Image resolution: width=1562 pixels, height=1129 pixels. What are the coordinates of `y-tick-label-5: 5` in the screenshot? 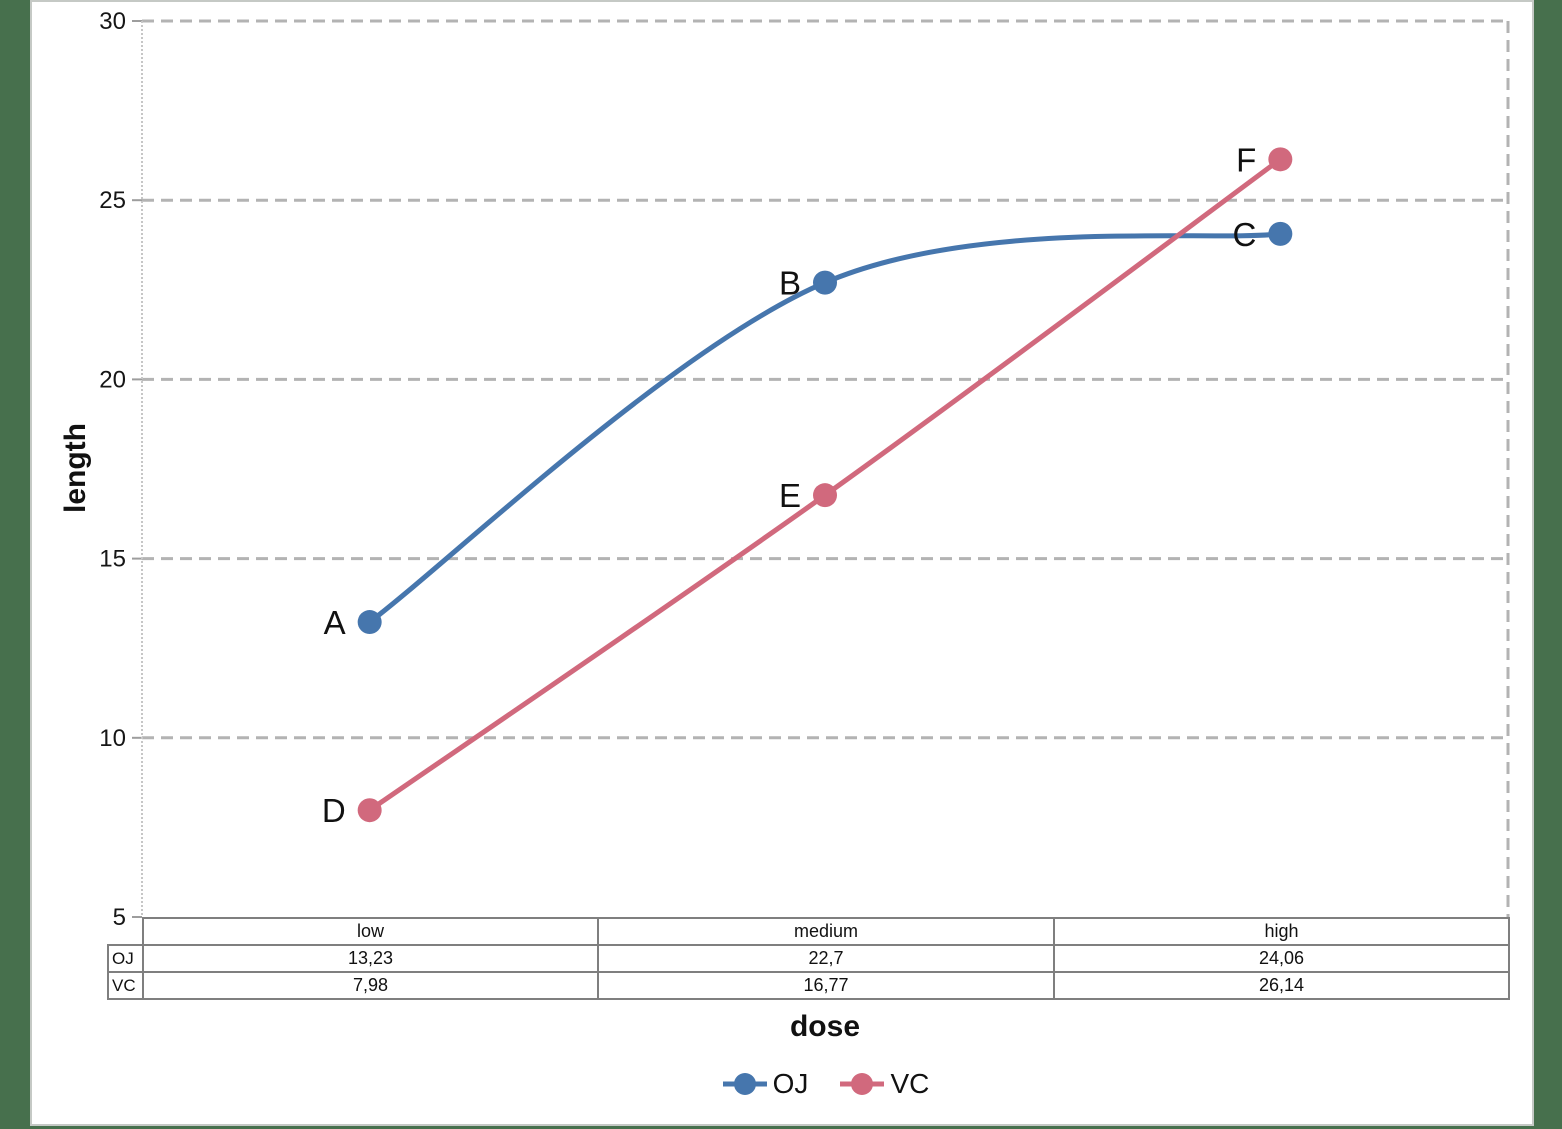 It's located at (119, 917).